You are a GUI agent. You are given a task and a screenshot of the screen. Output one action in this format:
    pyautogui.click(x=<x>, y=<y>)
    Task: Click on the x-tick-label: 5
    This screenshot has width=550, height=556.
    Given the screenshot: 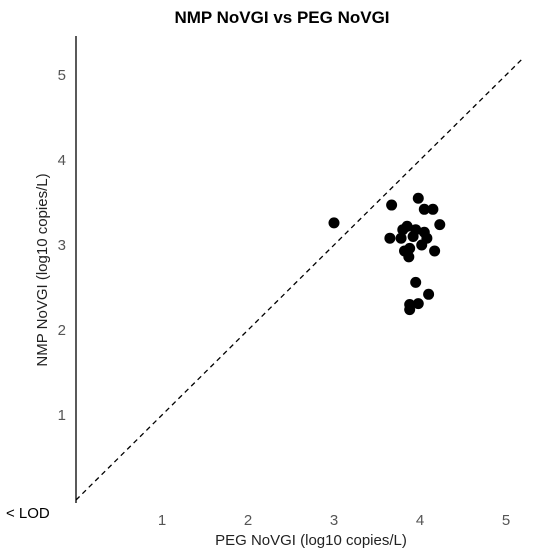 What is the action you would take?
    pyautogui.click(x=506, y=520)
    